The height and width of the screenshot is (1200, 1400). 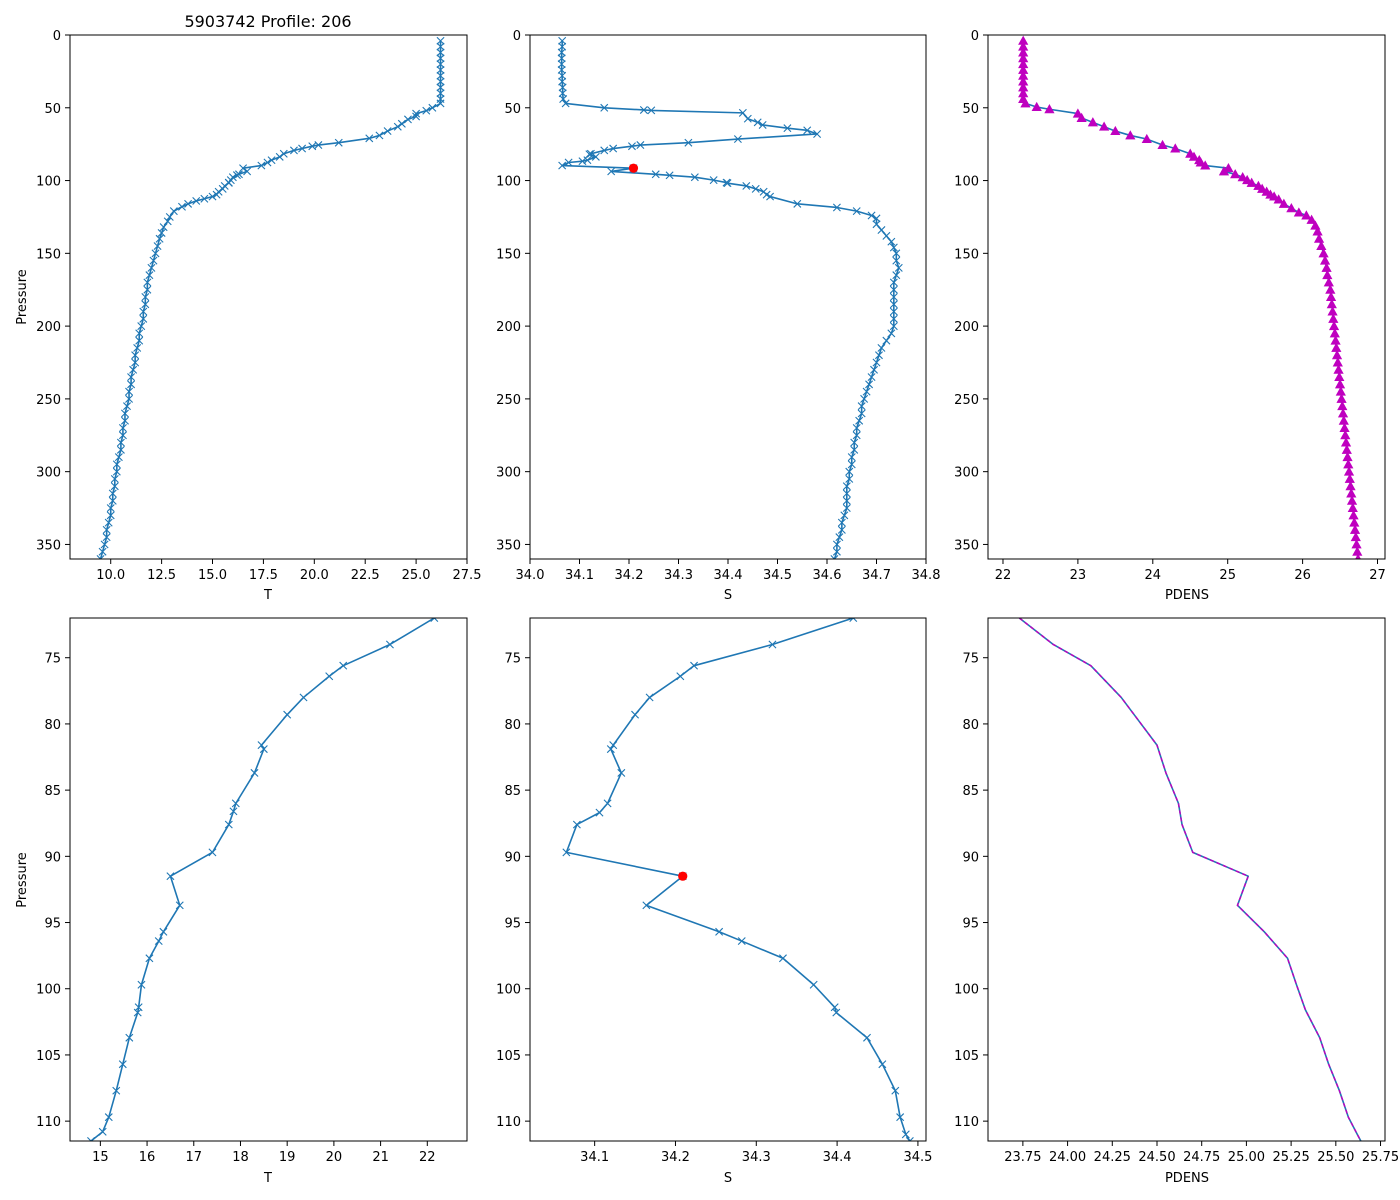 I want to click on y-tick-label: 80, so click(x=970, y=725).